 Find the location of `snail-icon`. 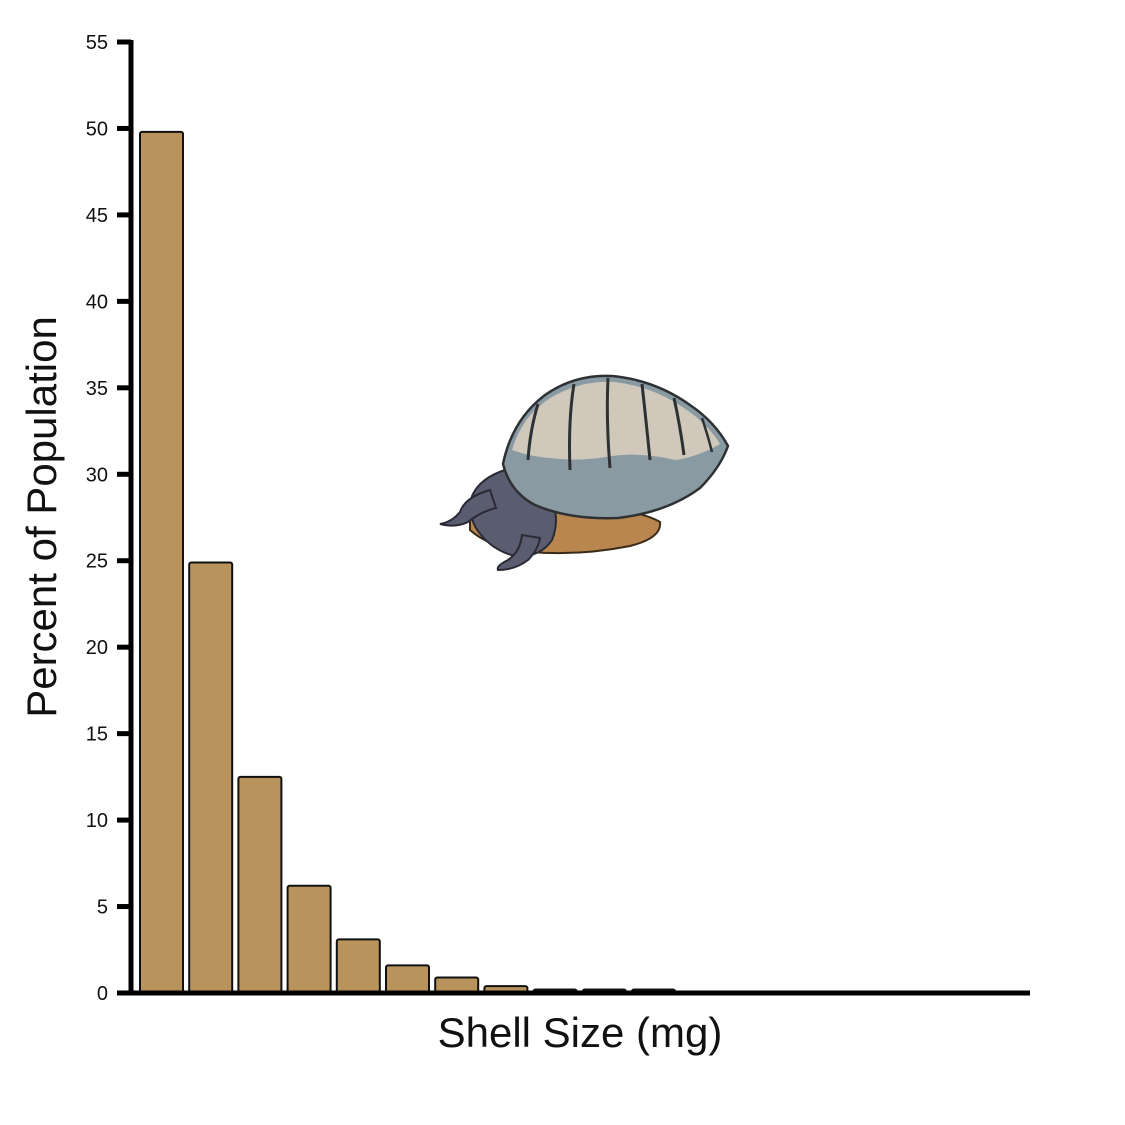

snail-icon is located at coordinates (584, 473).